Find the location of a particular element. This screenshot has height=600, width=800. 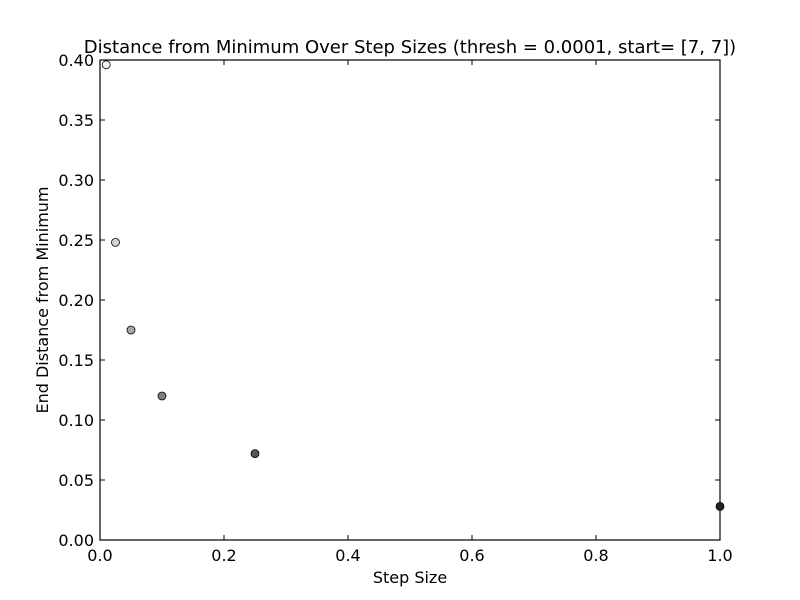

x-tick-label: 0.8 is located at coordinates (595, 555).